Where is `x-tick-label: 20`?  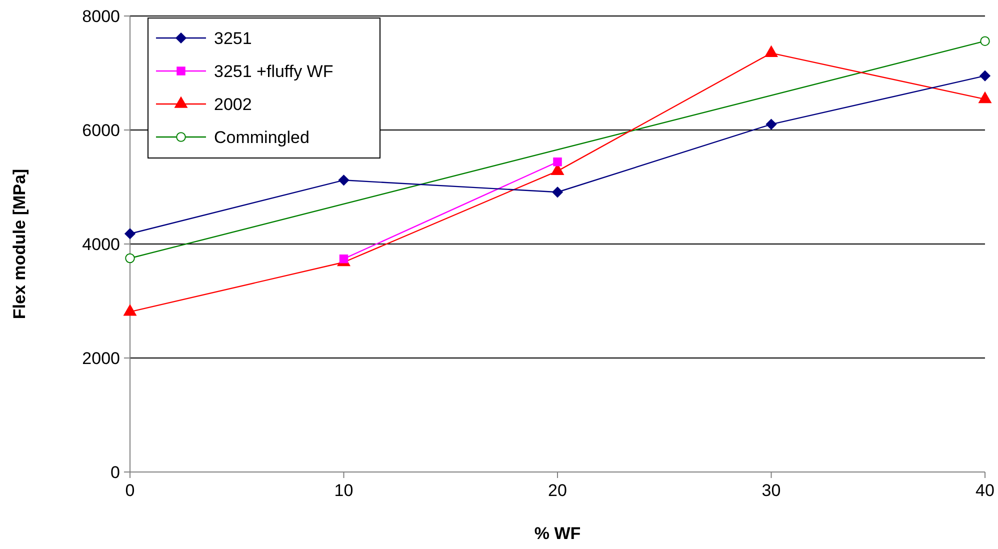 x-tick-label: 20 is located at coordinates (557, 490).